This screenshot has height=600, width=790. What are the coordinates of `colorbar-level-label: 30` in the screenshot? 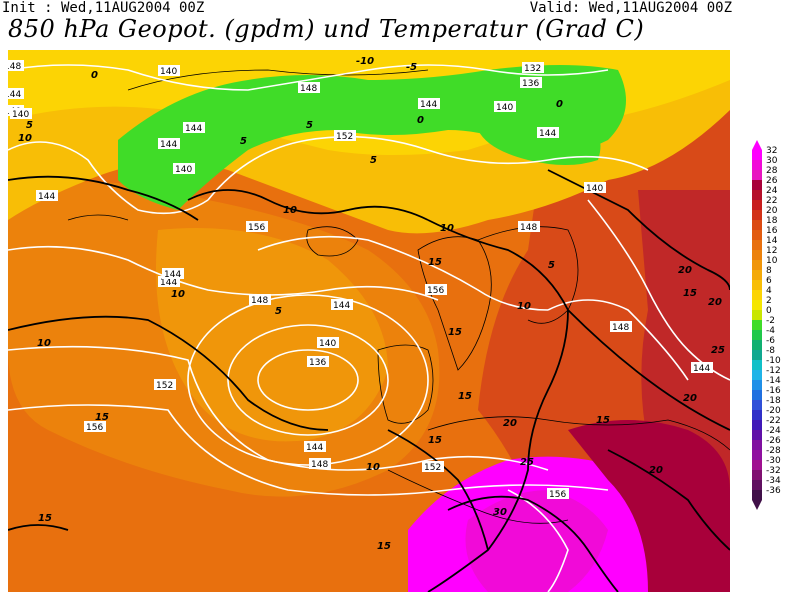 It's located at (772, 161).